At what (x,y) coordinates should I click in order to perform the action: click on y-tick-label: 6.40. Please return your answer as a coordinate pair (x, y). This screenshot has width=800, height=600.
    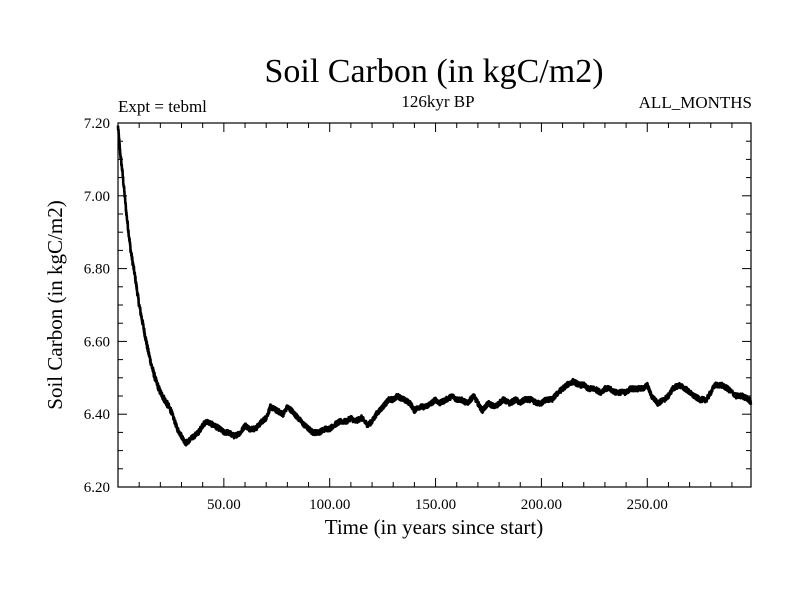
    Looking at the image, I should click on (97, 415).